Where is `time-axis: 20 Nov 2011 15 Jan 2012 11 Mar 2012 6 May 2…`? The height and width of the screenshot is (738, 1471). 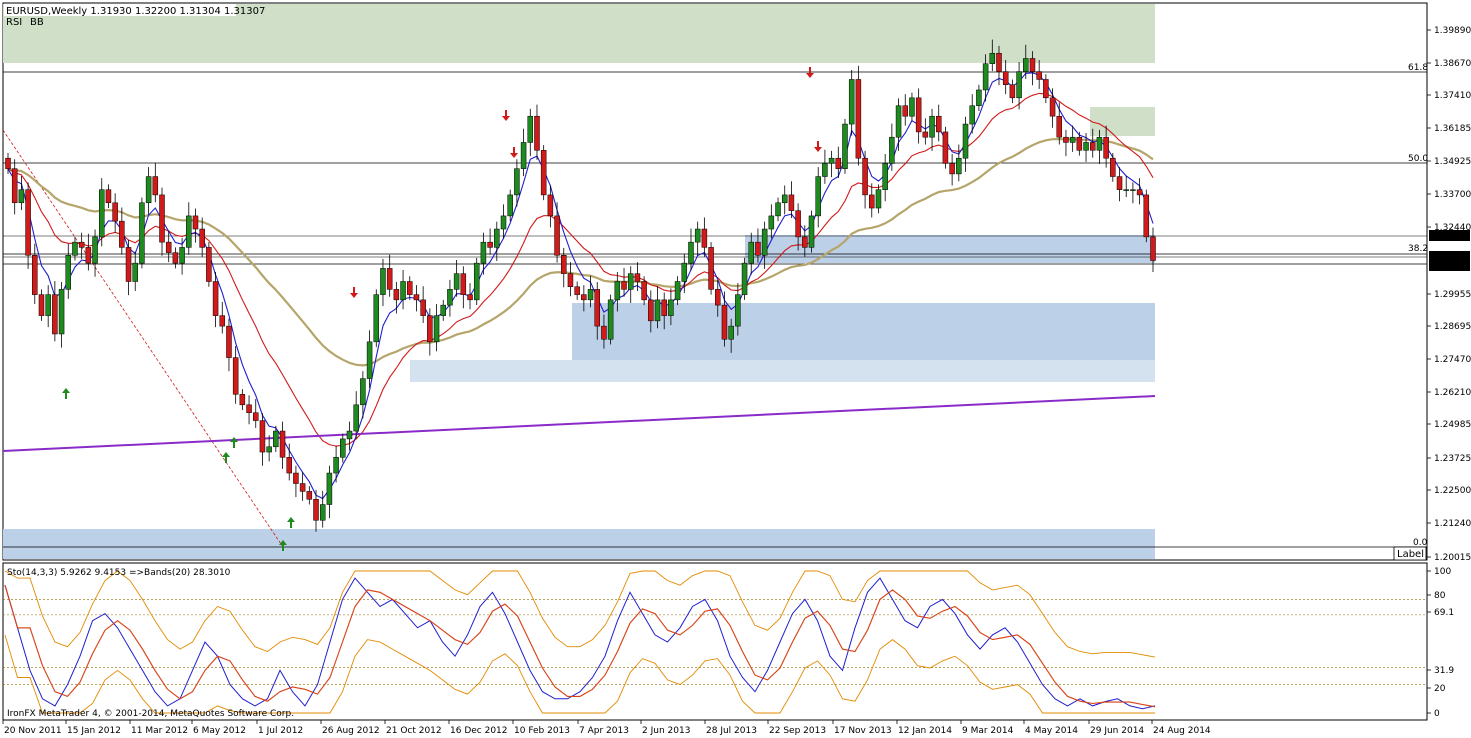 time-axis: 20 Nov 2011 15 Jan 2012 11 Mar 2012 6 May 2… is located at coordinates (606, 728).